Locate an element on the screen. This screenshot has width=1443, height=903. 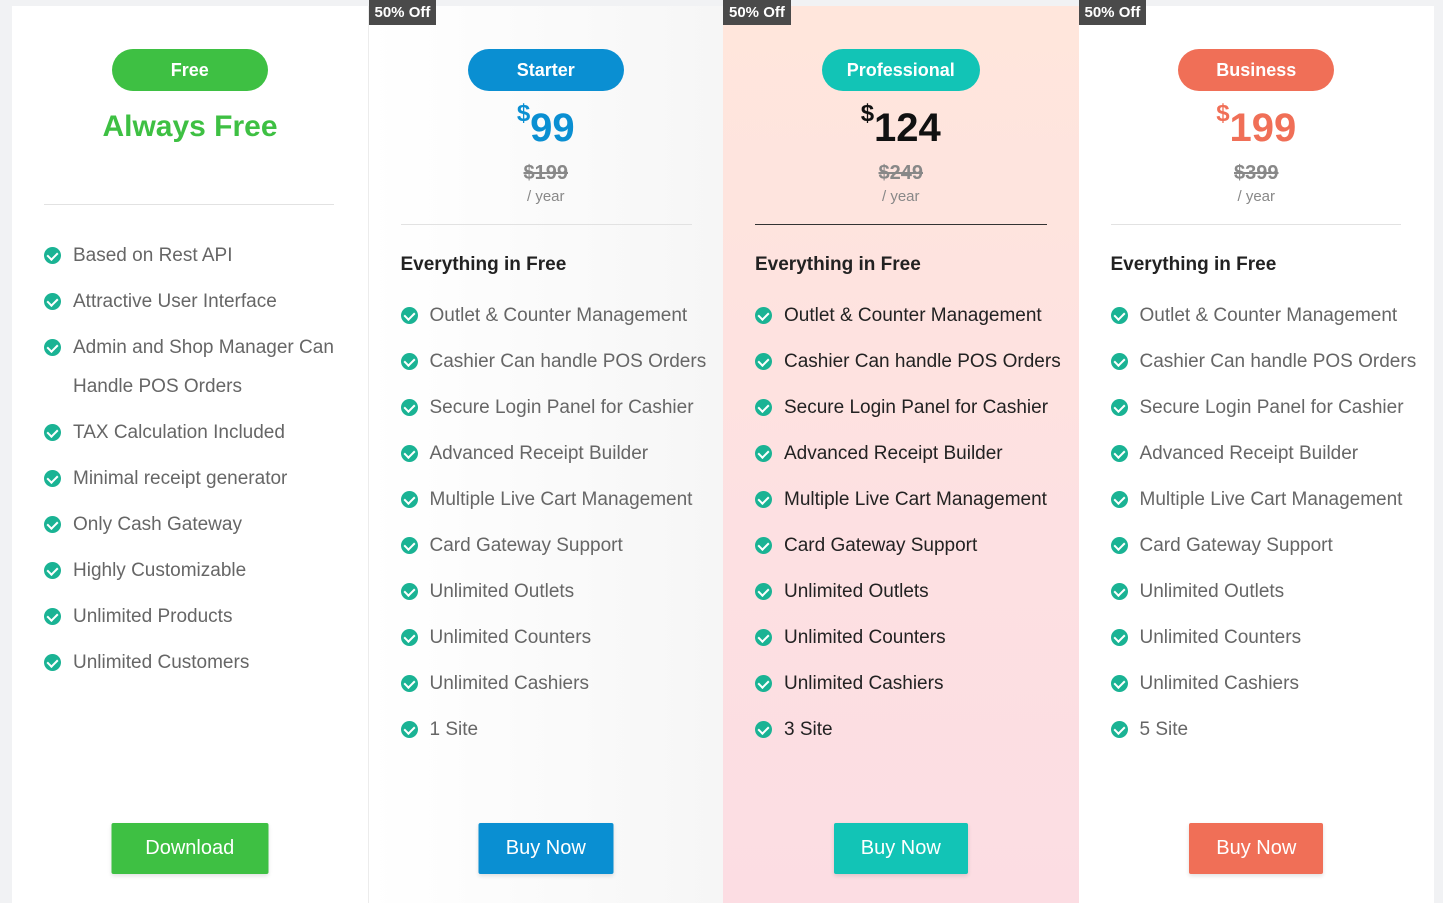
buy-now-button-starter: Buy Now is located at coordinates (546, 848).